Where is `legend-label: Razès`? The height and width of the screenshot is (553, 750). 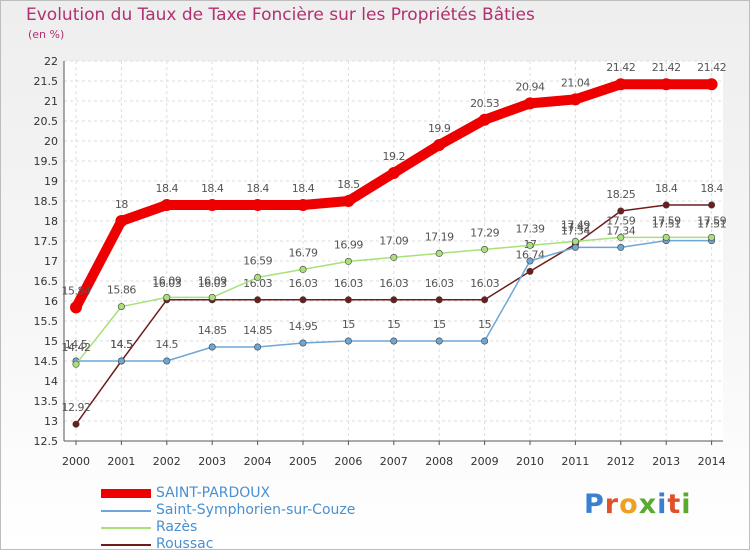 legend-label: Razès is located at coordinates (177, 527).